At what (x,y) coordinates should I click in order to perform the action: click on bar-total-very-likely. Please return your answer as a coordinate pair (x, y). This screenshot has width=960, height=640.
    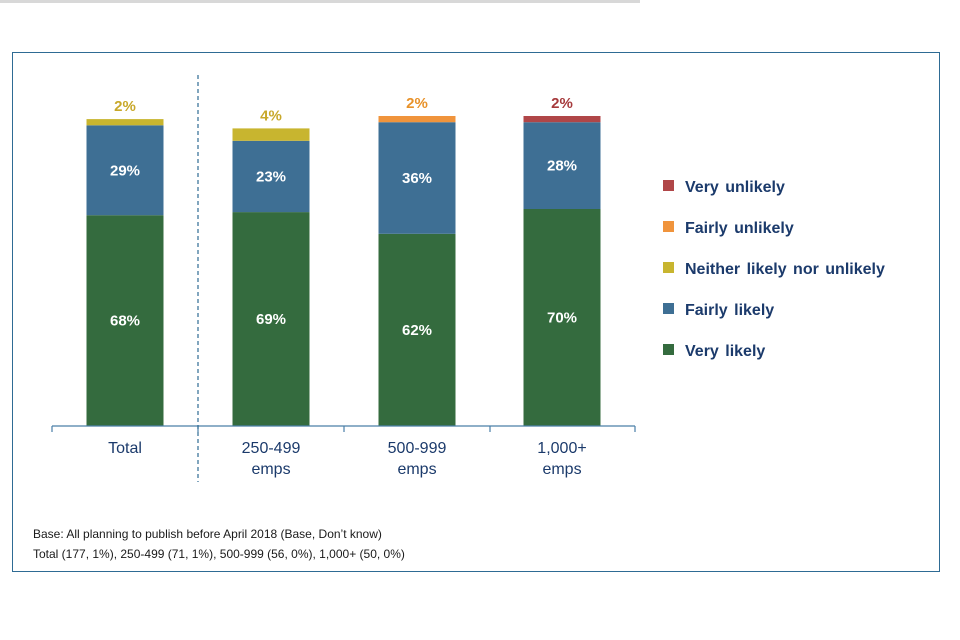
    Looking at the image, I should click on (125, 320).